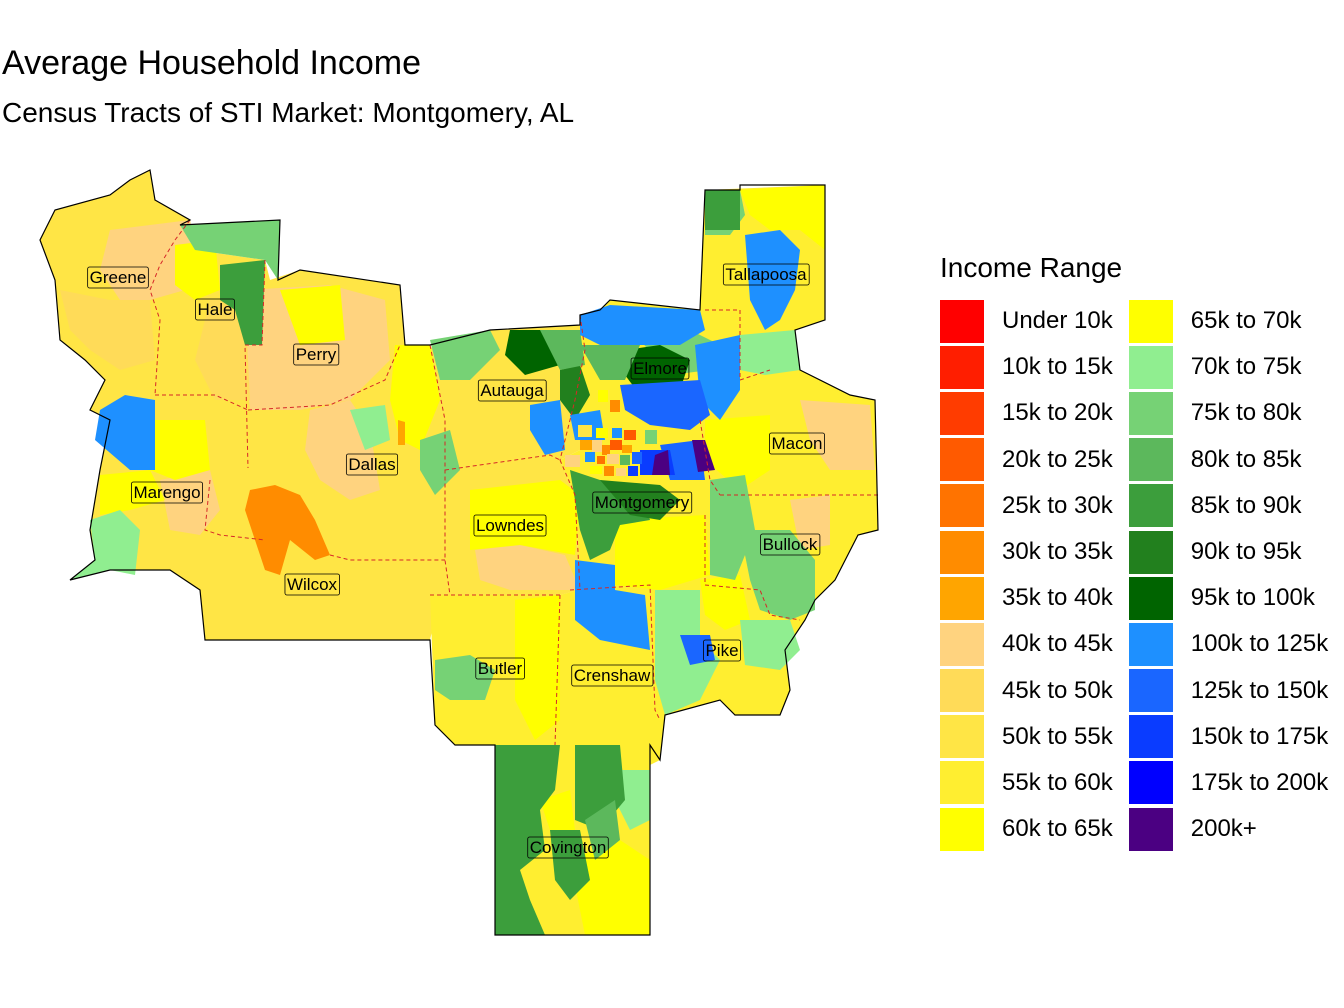 The height and width of the screenshot is (1008, 1344). What do you see at coordinates (1057, 690) in the screenshot?
I see `legend-label: 45k to 50k` at bounding box center [1057, 690].